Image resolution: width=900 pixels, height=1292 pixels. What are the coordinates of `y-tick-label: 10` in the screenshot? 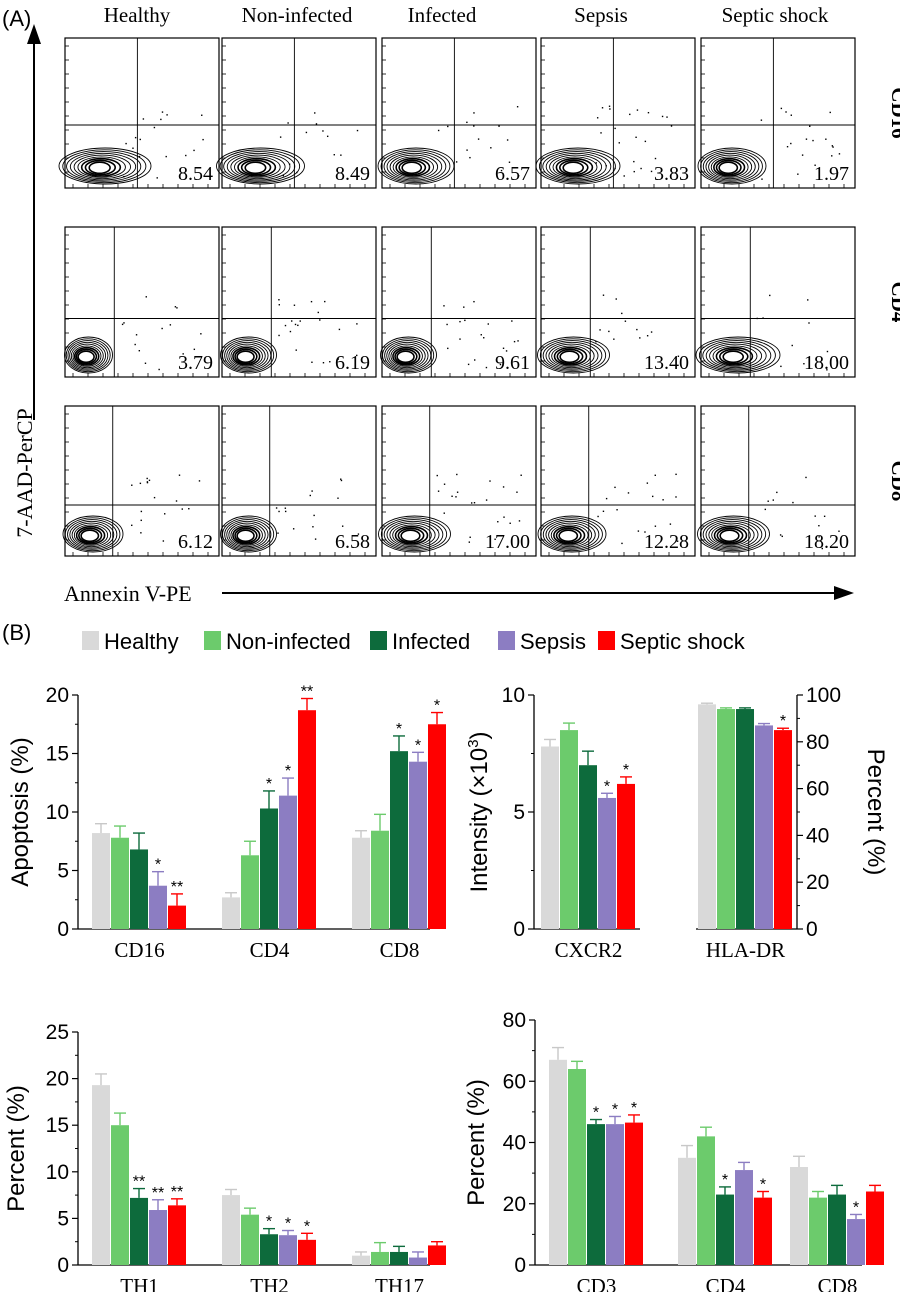 It's located at (57, 812).